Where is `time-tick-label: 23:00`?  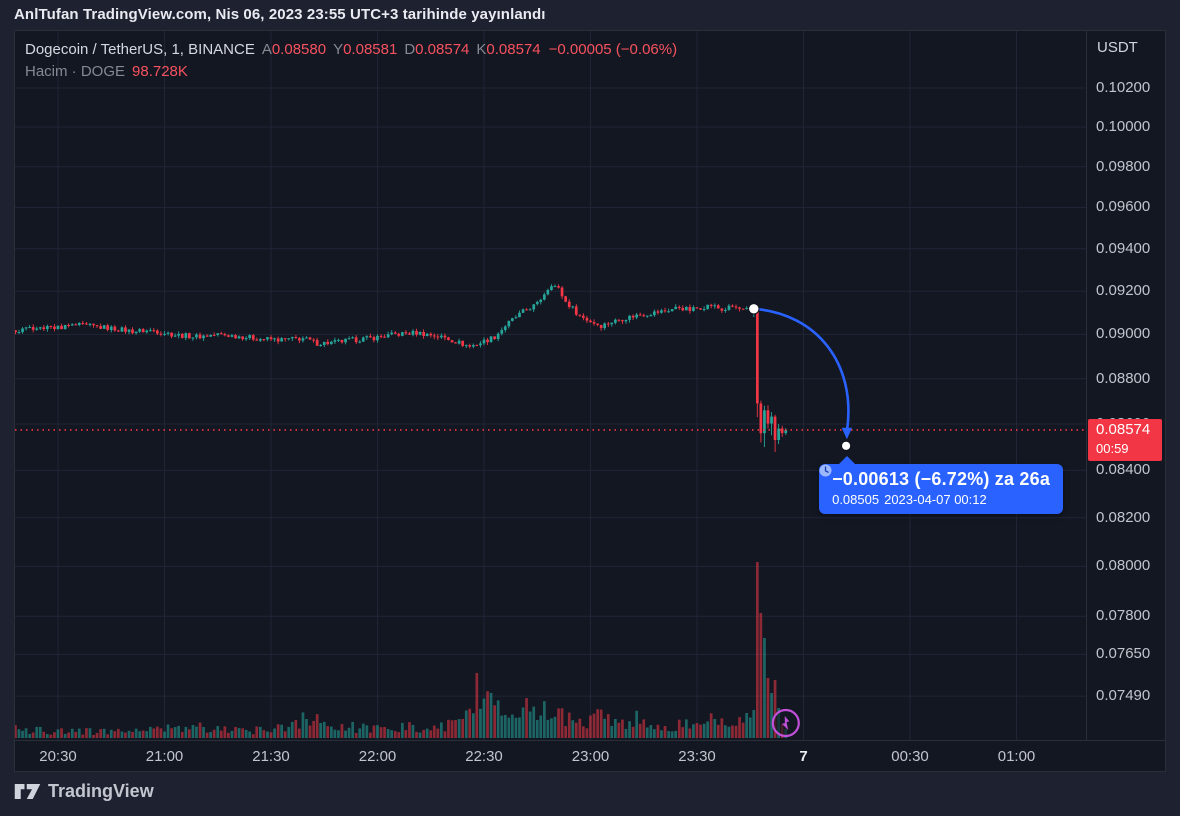 time-tick-label: 23:00 is located at coordinates (590, 756).